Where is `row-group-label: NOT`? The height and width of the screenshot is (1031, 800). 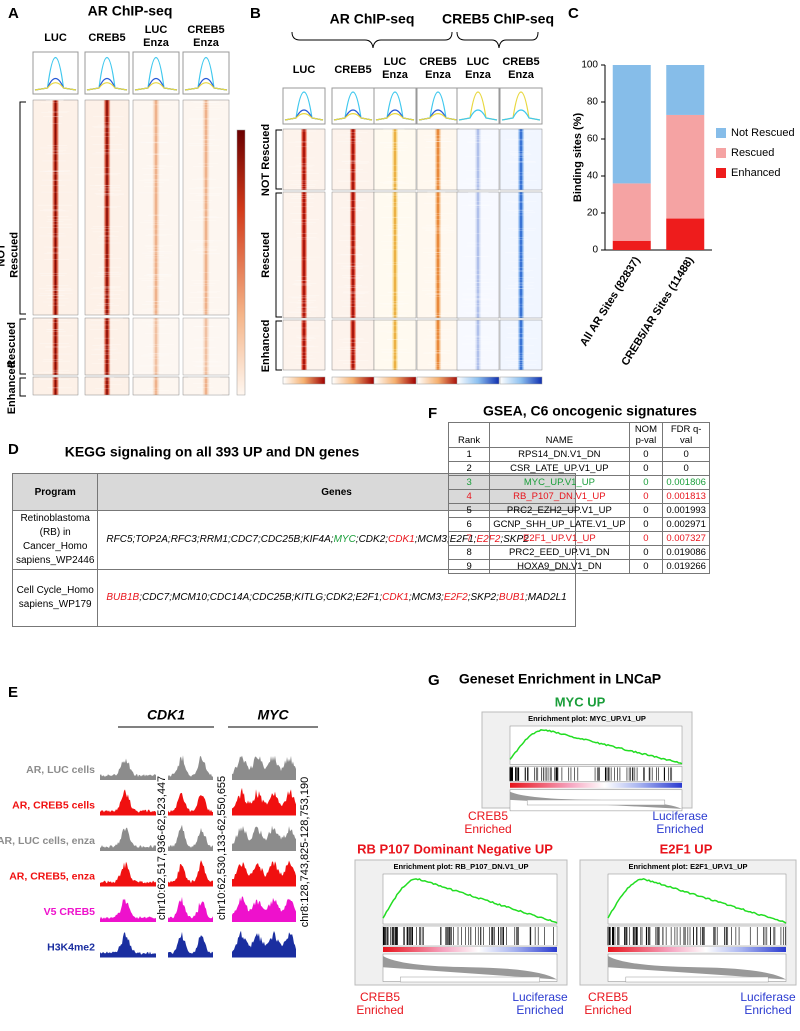
row-group-label: NOT is located at coordinates (3, 255).